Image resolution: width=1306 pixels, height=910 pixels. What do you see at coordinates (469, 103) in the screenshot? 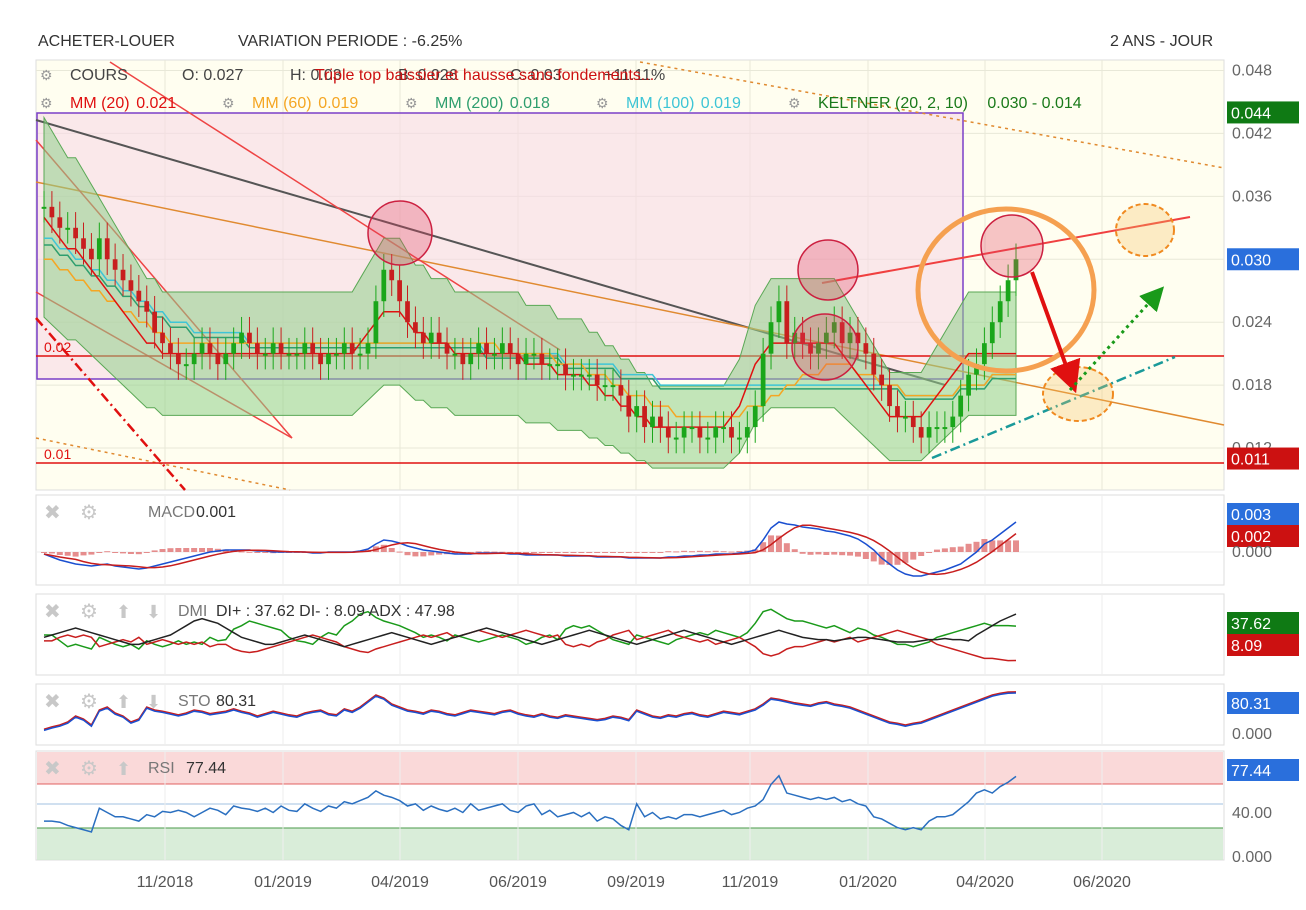
I see `indicator-legend-label: MM (200)` at bounding box center [469, 103].